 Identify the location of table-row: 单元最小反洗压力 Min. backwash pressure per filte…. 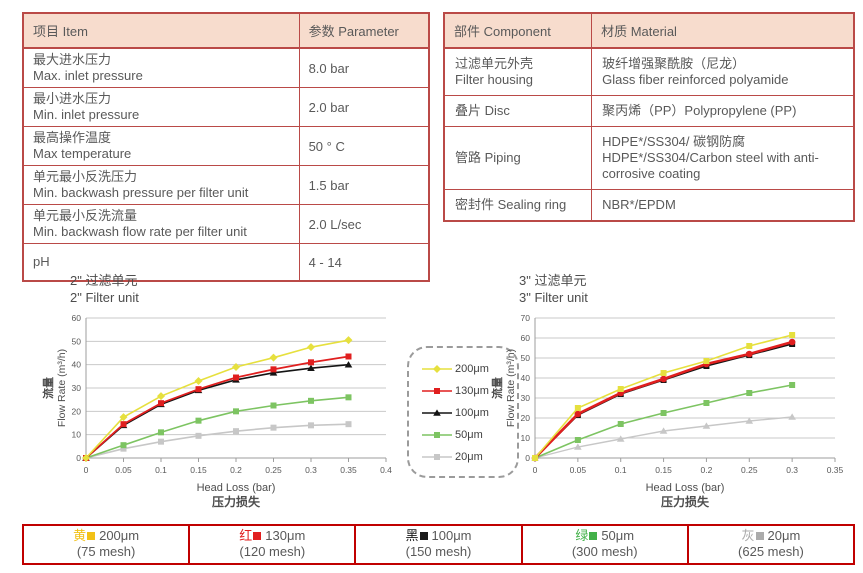
(226, 185).